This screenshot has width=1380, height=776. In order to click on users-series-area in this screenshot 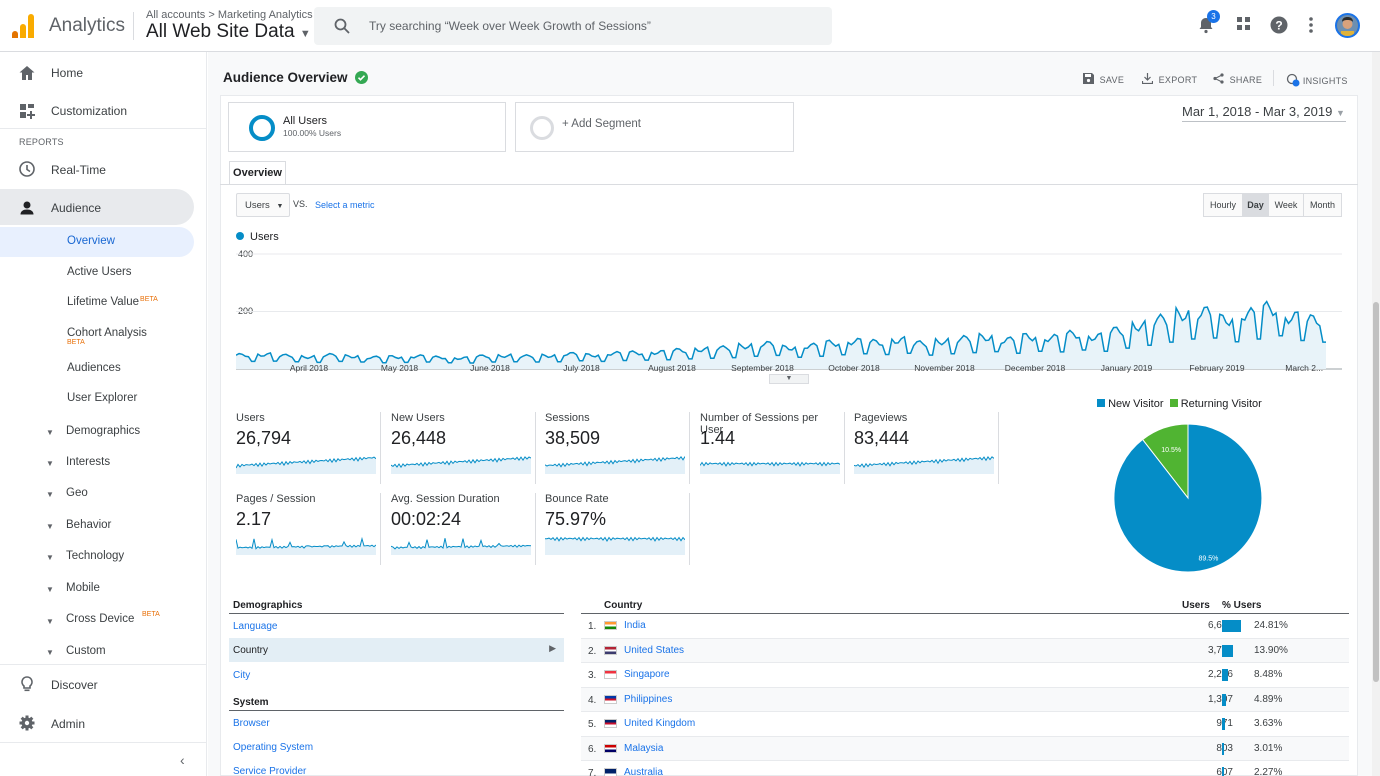, I will do `click(781, 335)`.